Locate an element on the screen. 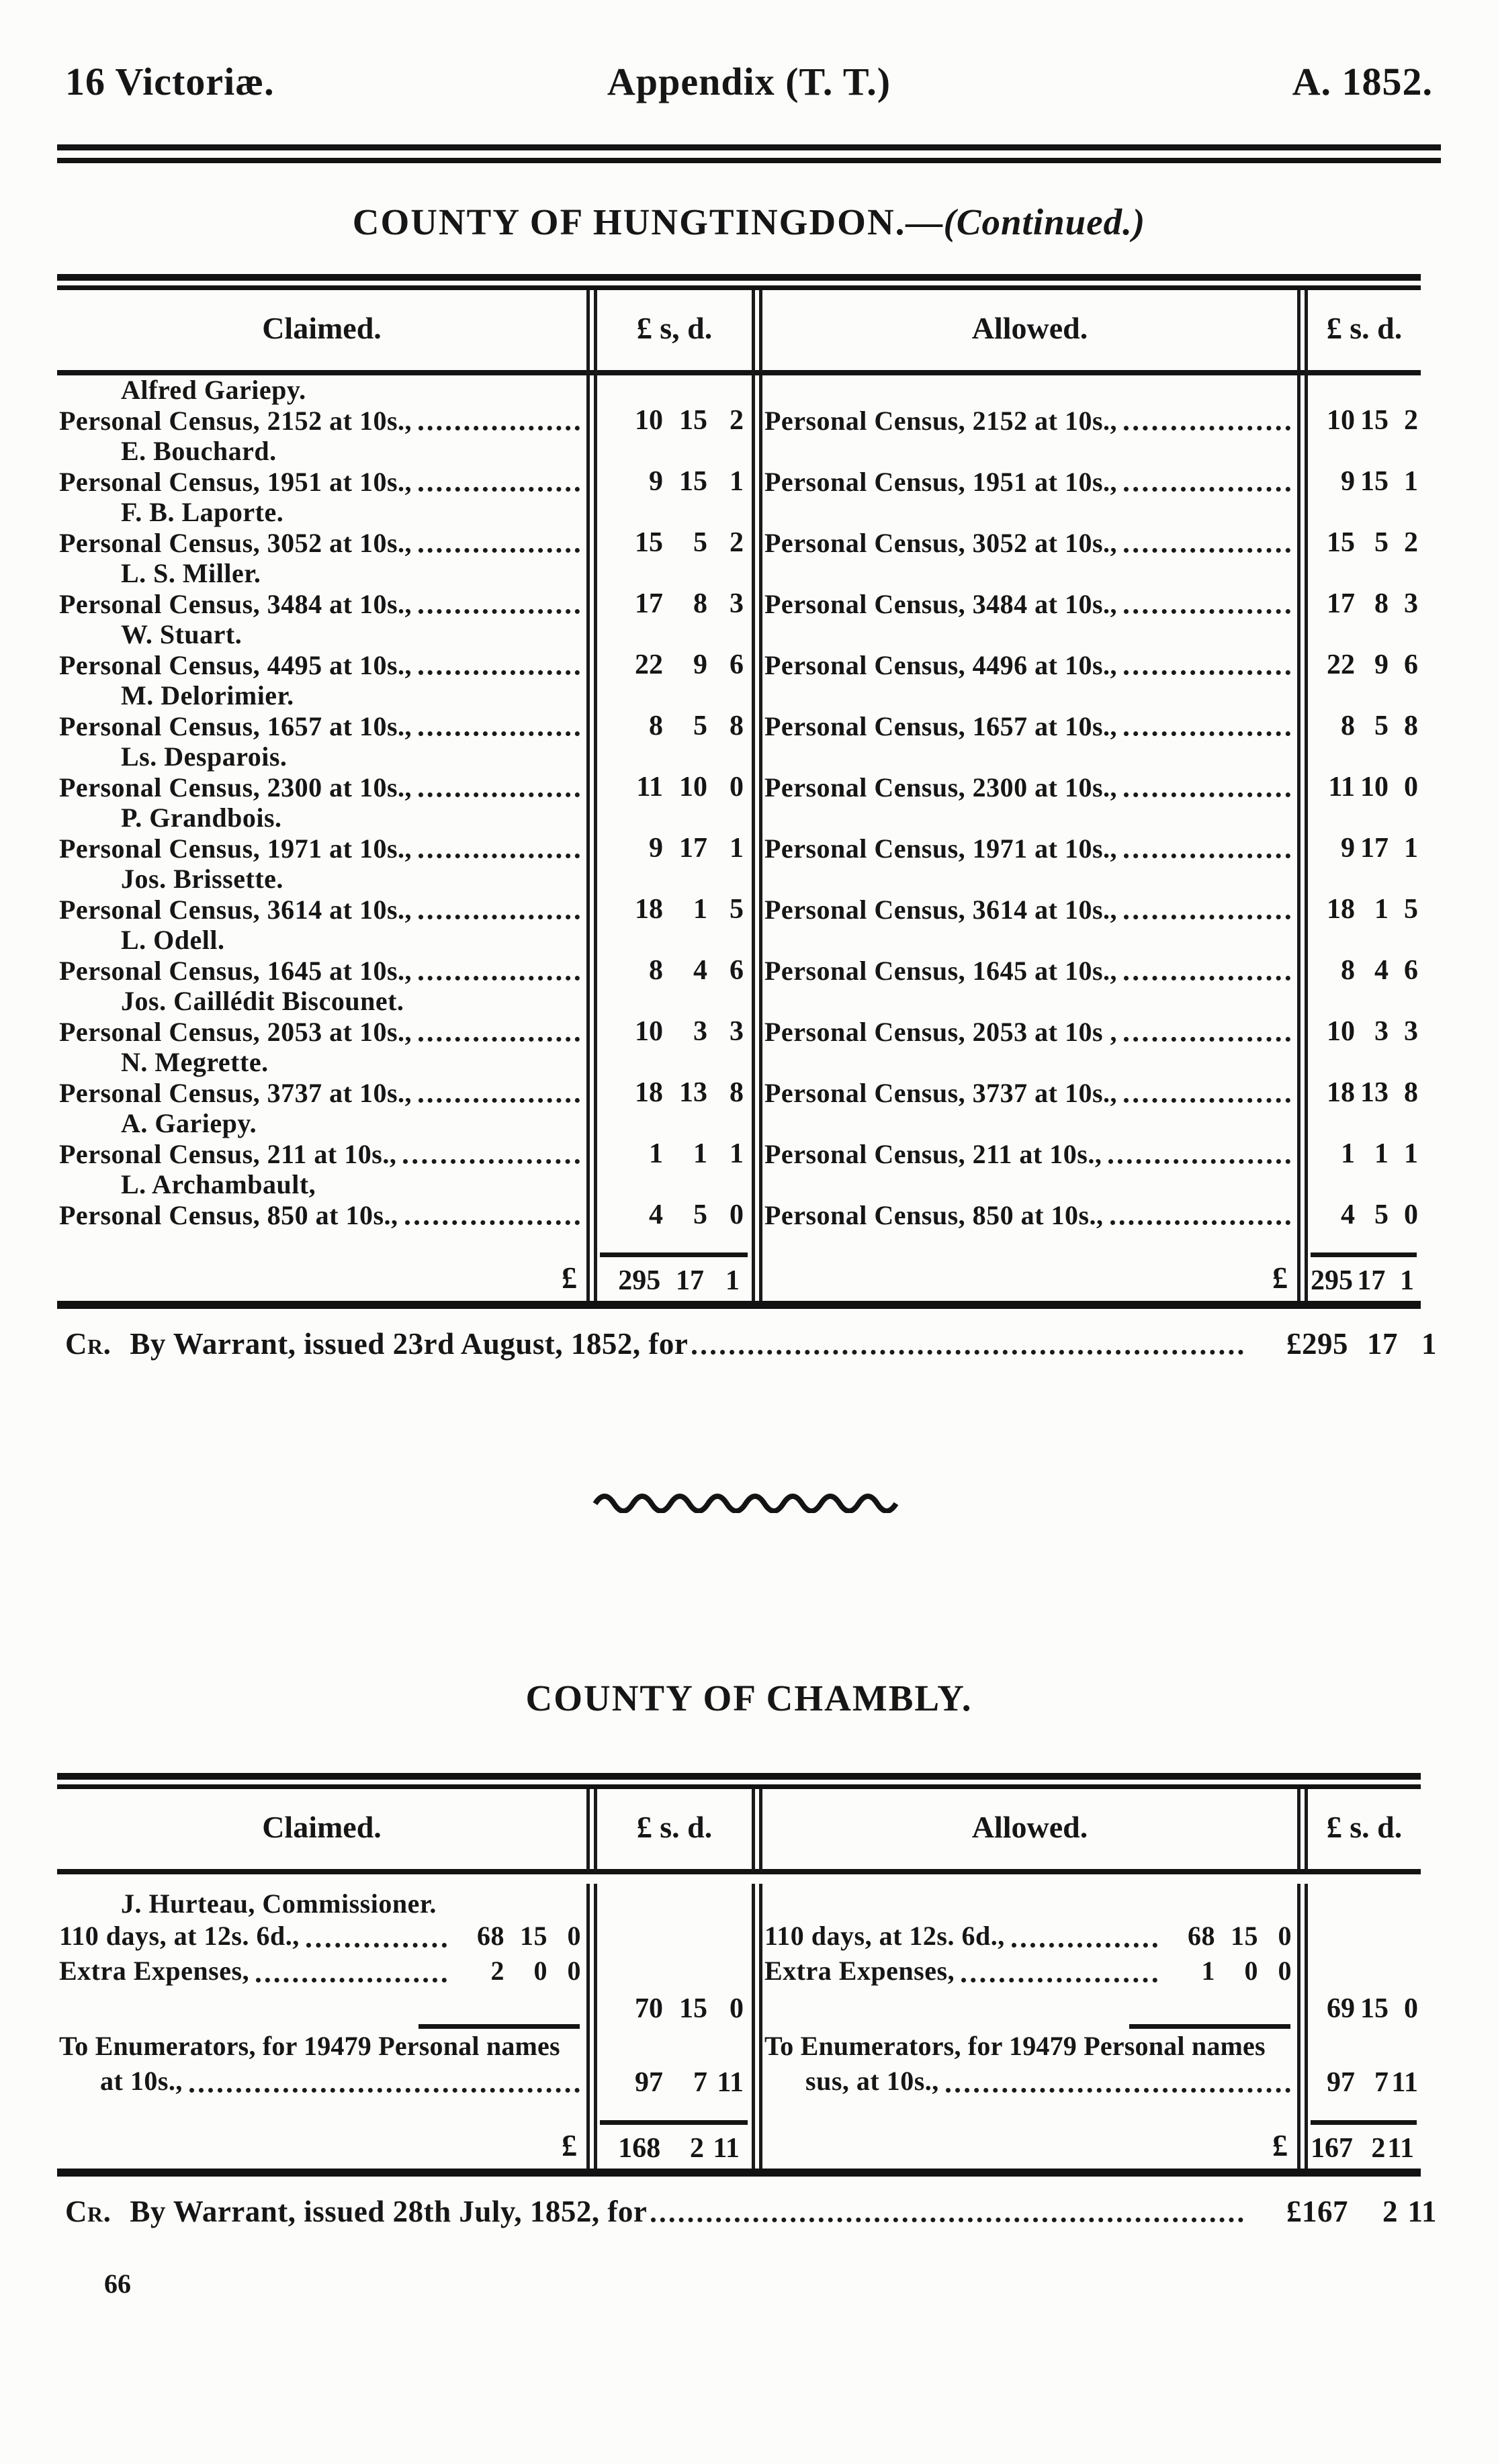 This screenshot has width=1498, height=2464. year-label: A. 1852. is located at coordinates (1362, 82).